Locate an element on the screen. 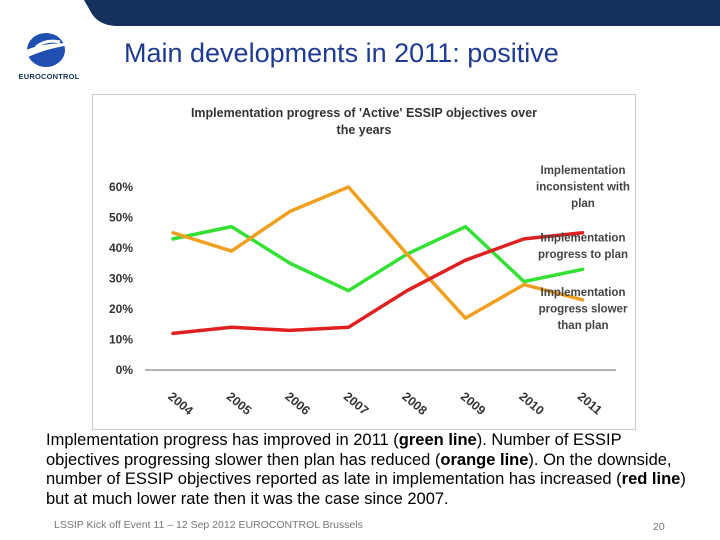 The width and height of the screenshot is (720, 540). x-tick-label: 2009 is located at coordinates (473, 403).